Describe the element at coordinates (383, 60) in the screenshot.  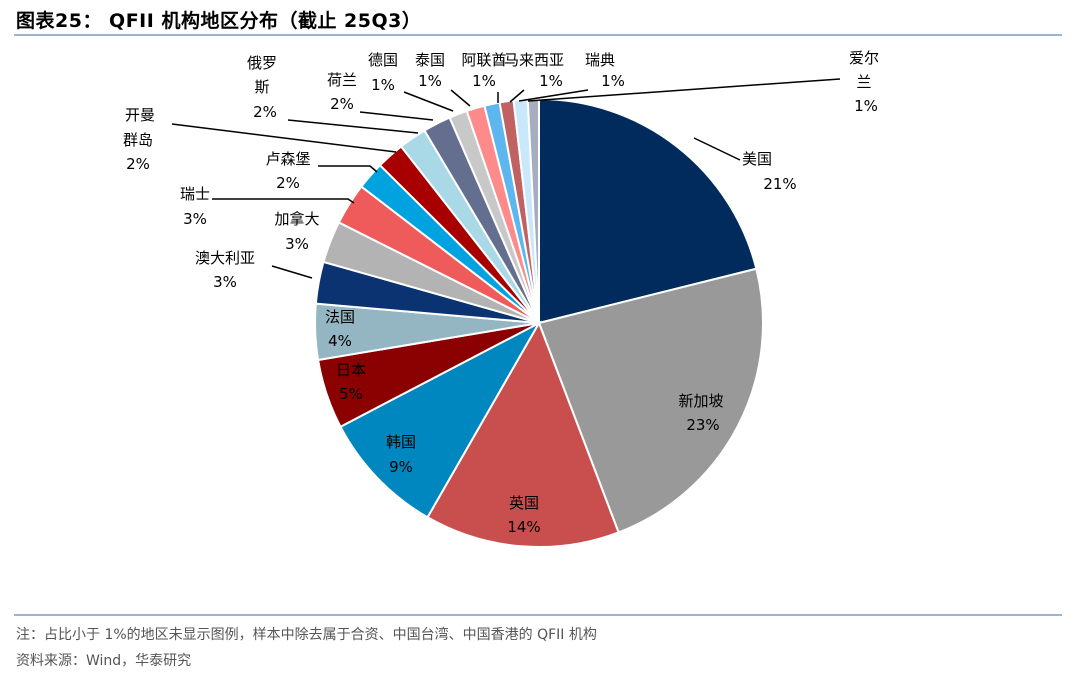
I see `data-label-name: 德国` at that location.